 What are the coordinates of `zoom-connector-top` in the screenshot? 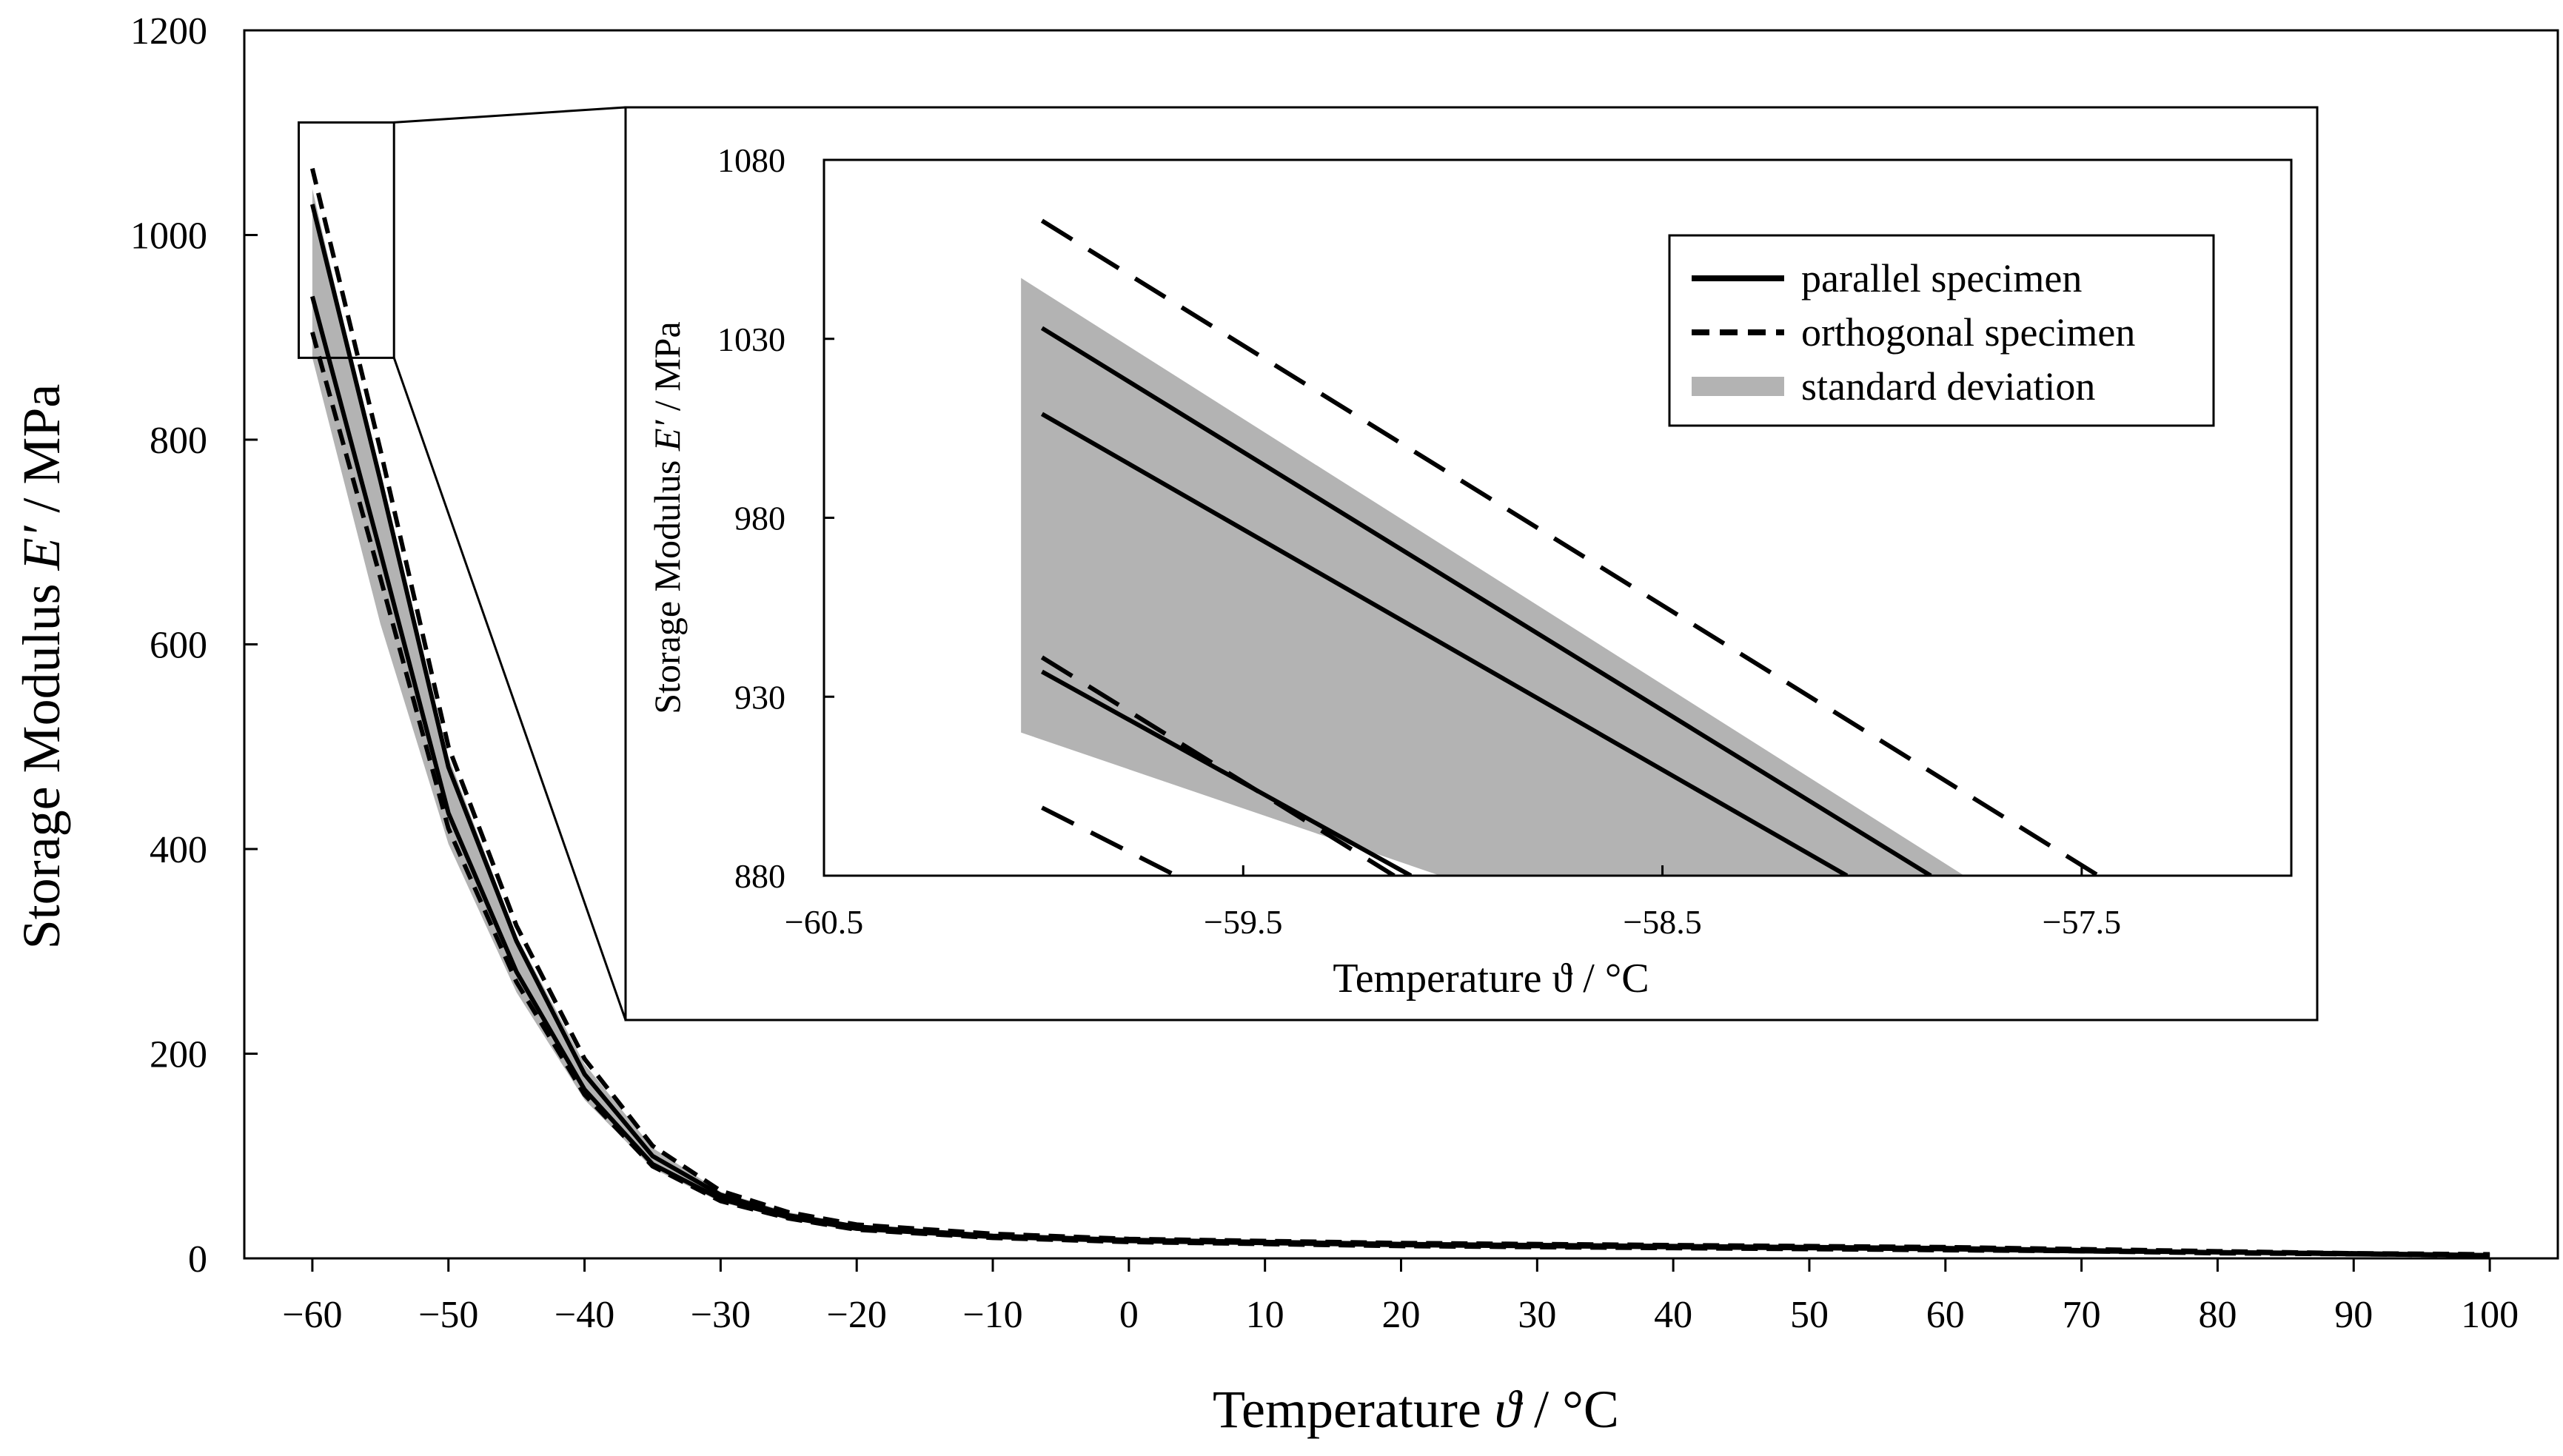 It's located at (510, 115).